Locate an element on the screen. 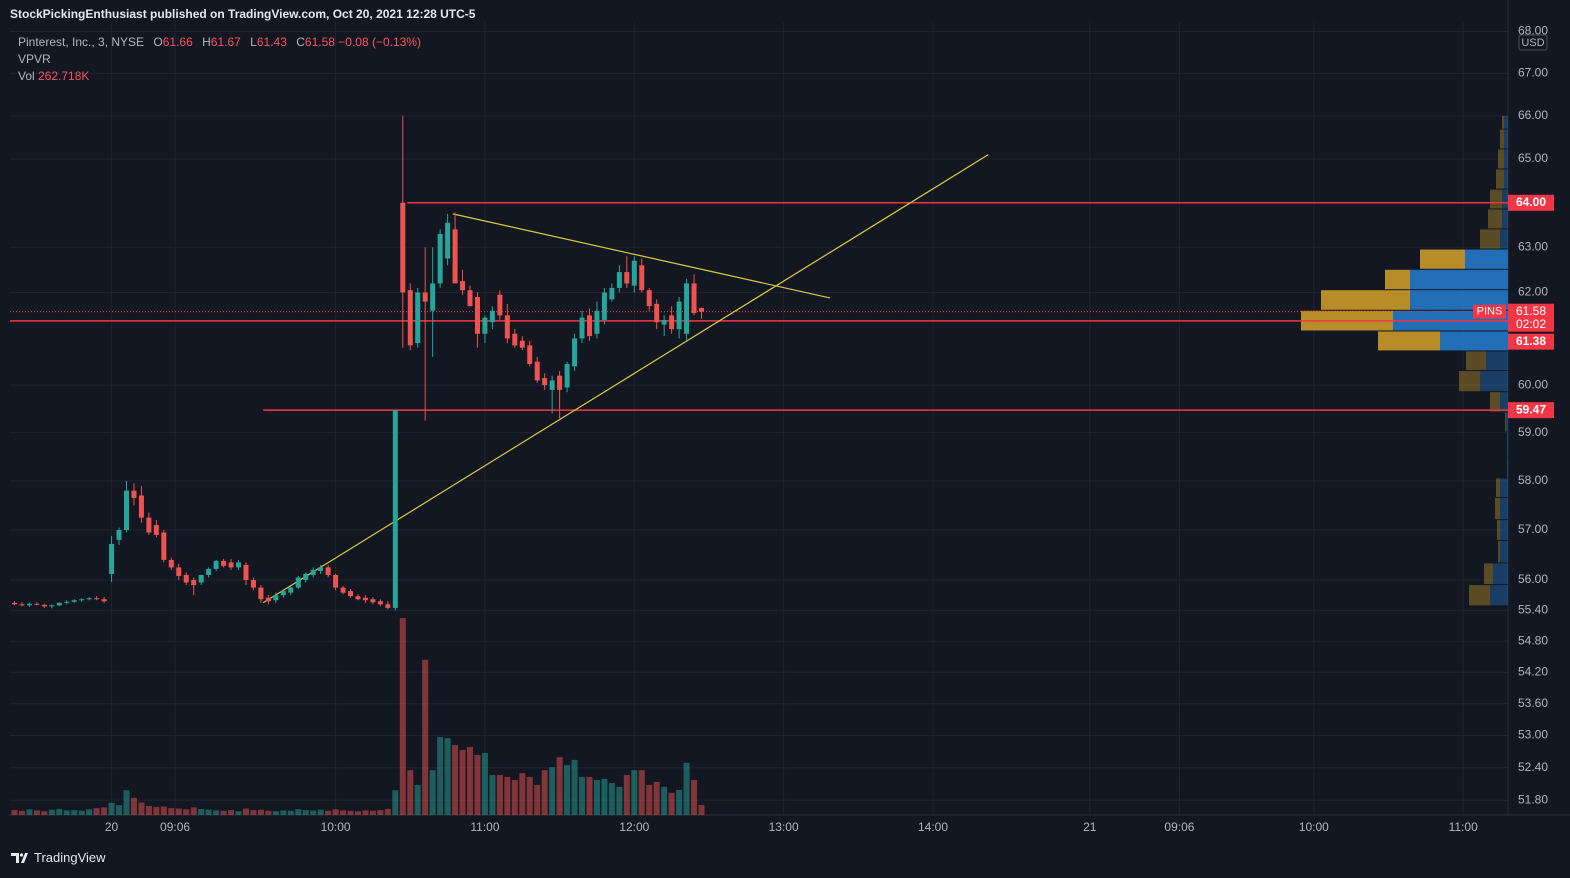 Image resolution: width=1570 pixels, height=878 pixels. indicator: VPVR is located at coordinates (34, 59).